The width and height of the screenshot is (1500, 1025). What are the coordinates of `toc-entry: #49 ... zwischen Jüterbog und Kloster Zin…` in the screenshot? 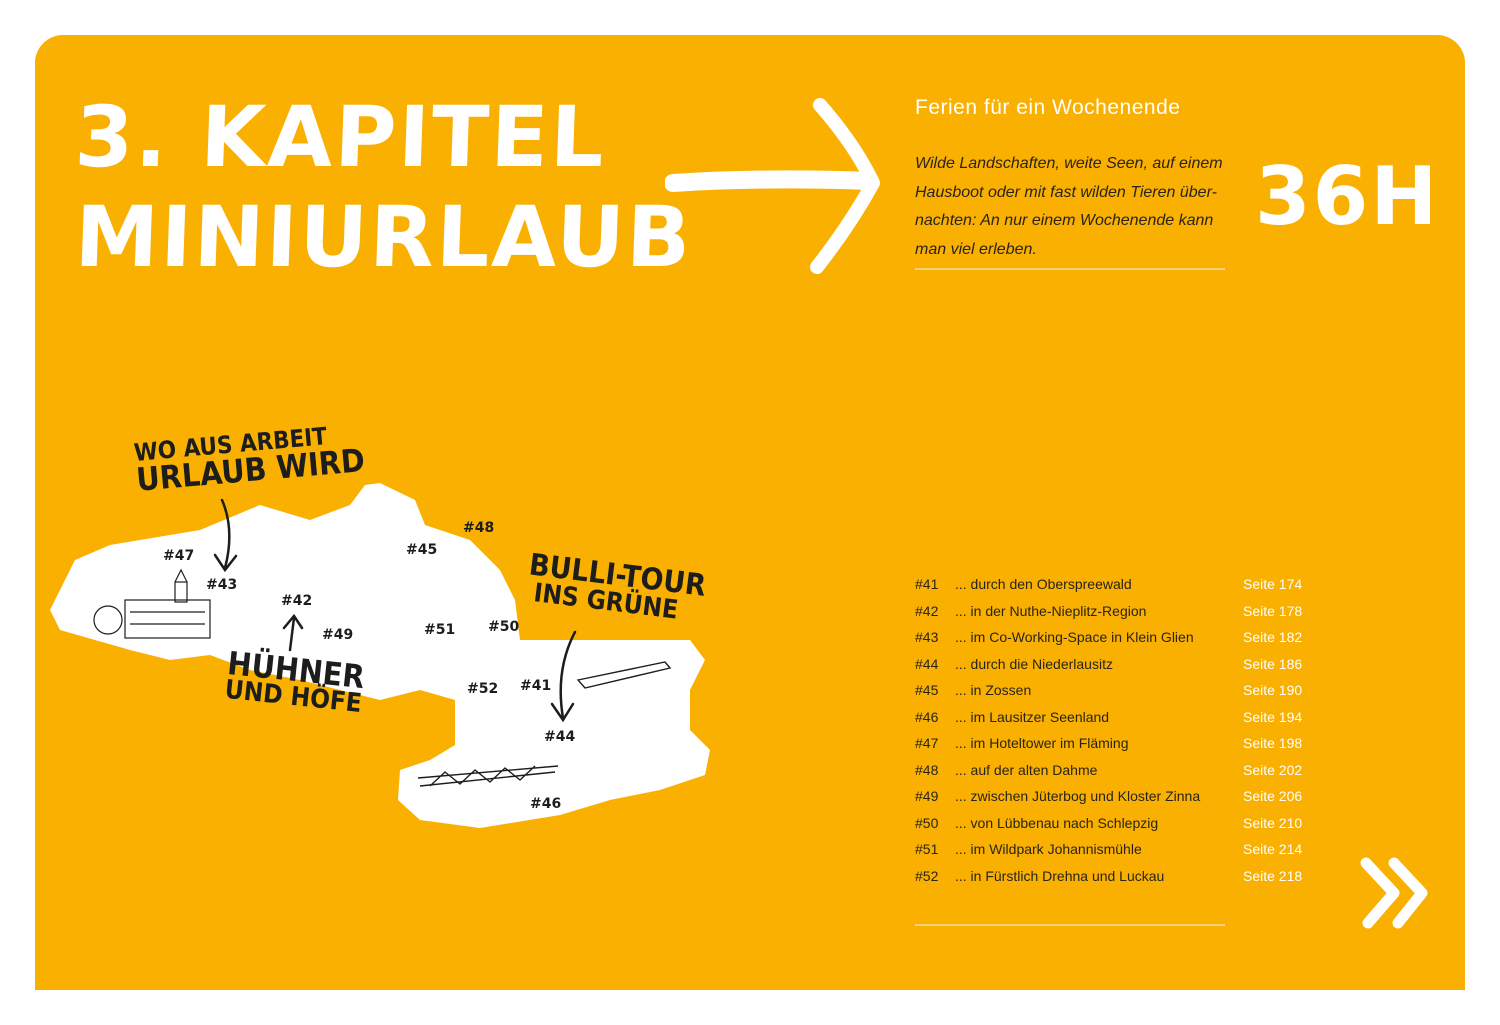 It's located at (1115, 796).